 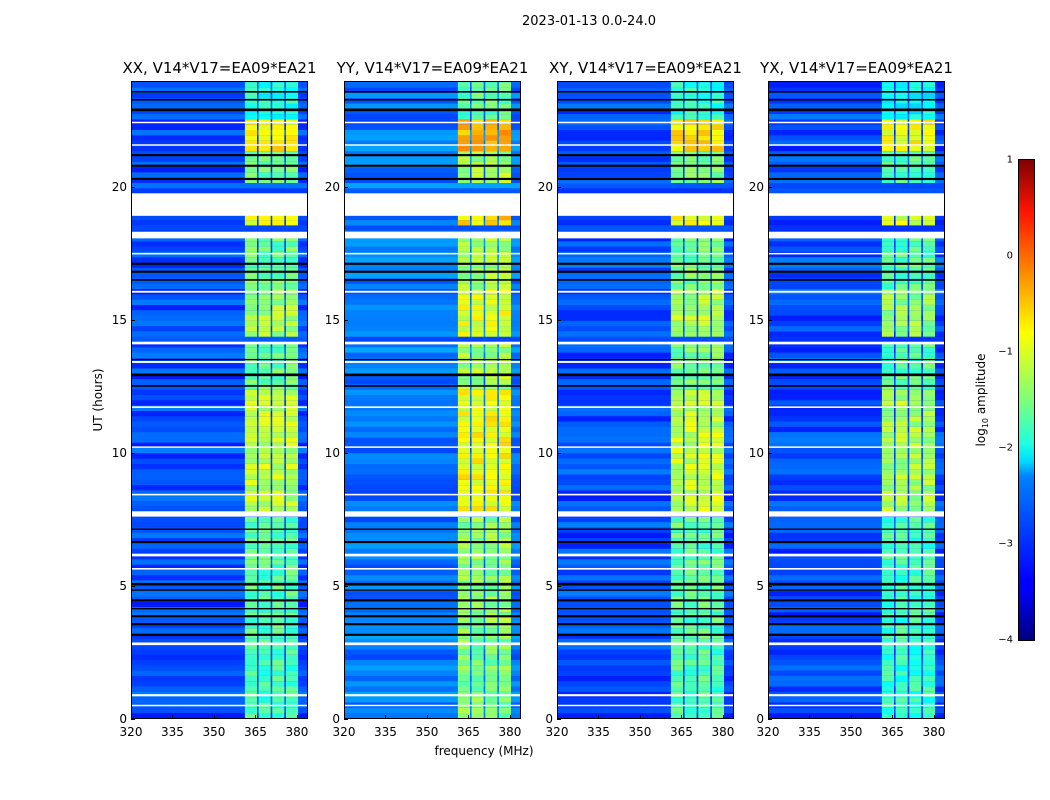 I want to click on y-tick-label: 20, so click(x=119, y=187).